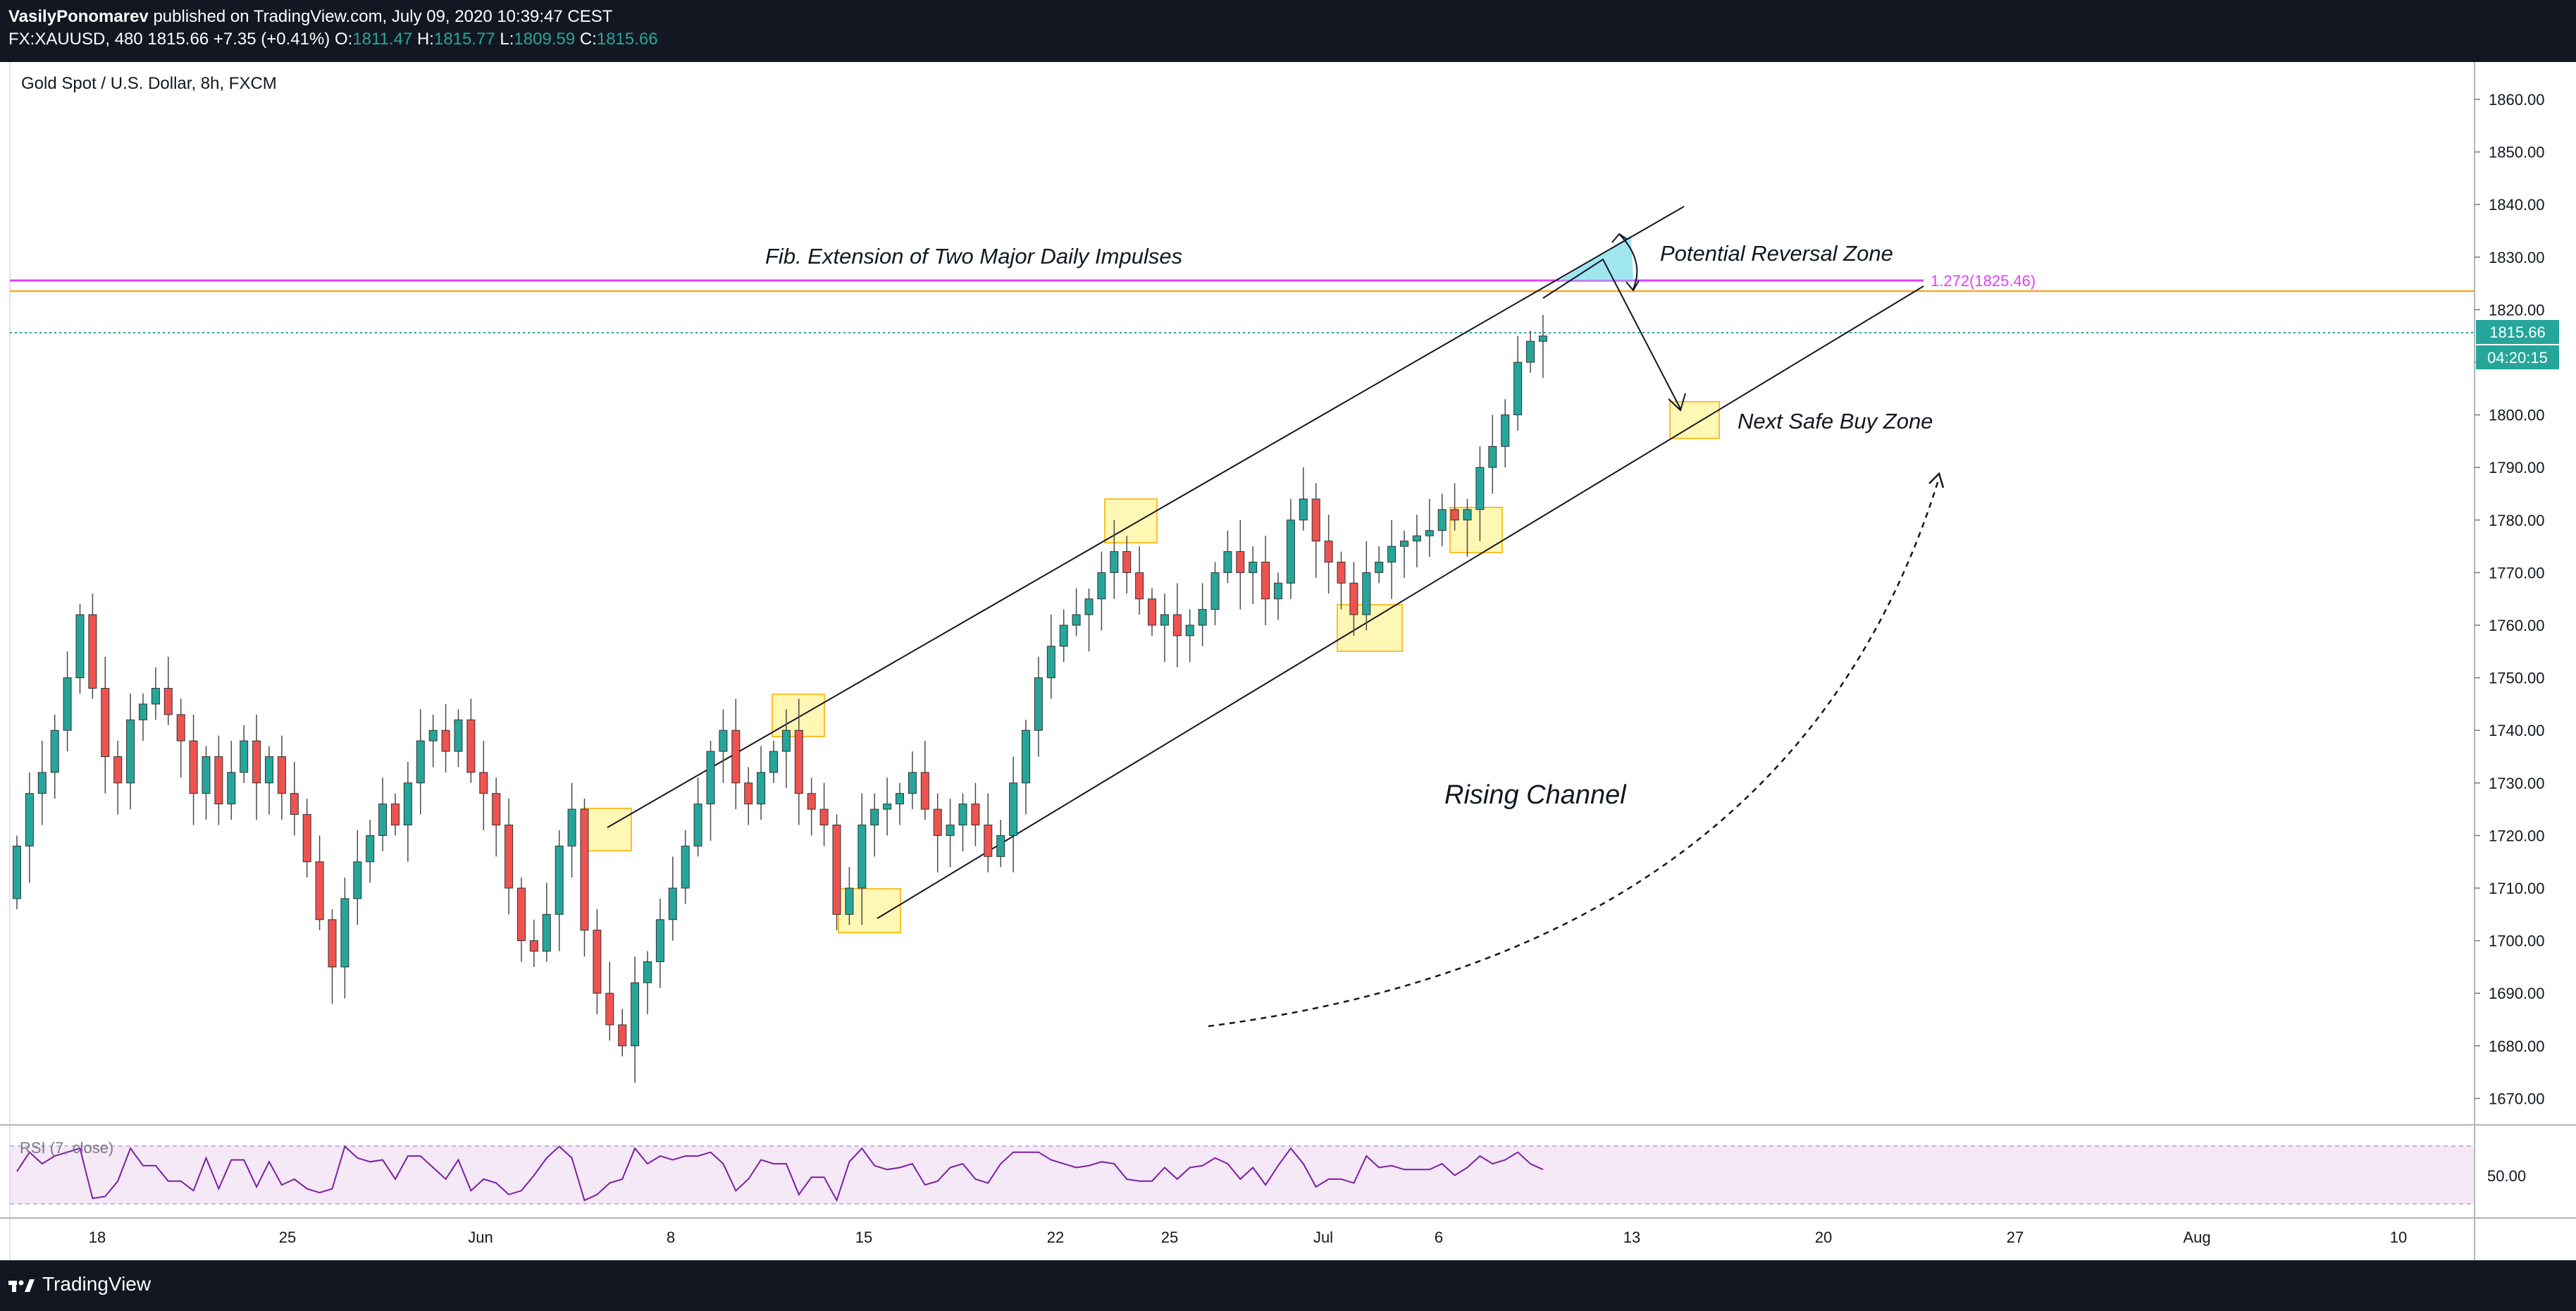 This screenshot has width=2576, height=1311. What do you see at coordinates (1776, 253) in the screenshot?
I see `reversal-annotation: Potential Reversal Zone` at bounding box center [1776, 253].